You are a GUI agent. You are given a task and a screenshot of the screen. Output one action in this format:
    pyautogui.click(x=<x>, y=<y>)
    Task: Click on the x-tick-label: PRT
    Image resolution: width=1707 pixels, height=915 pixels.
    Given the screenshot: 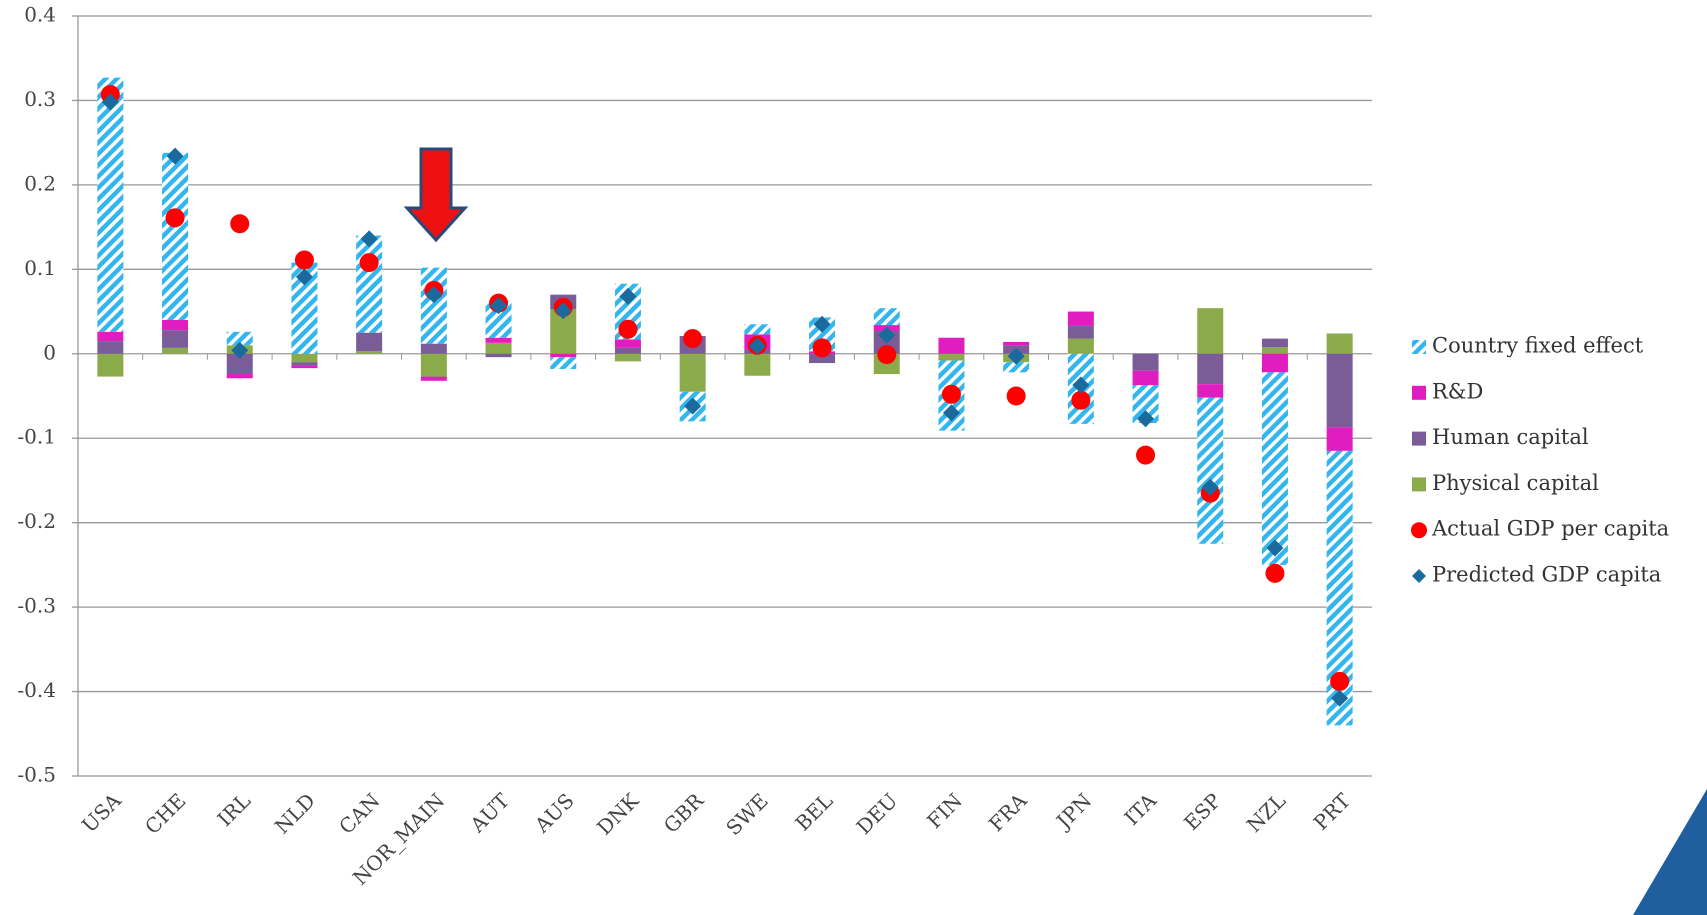 What is the action you would take?
    pyautogui.click(x=1332, y=811)
    